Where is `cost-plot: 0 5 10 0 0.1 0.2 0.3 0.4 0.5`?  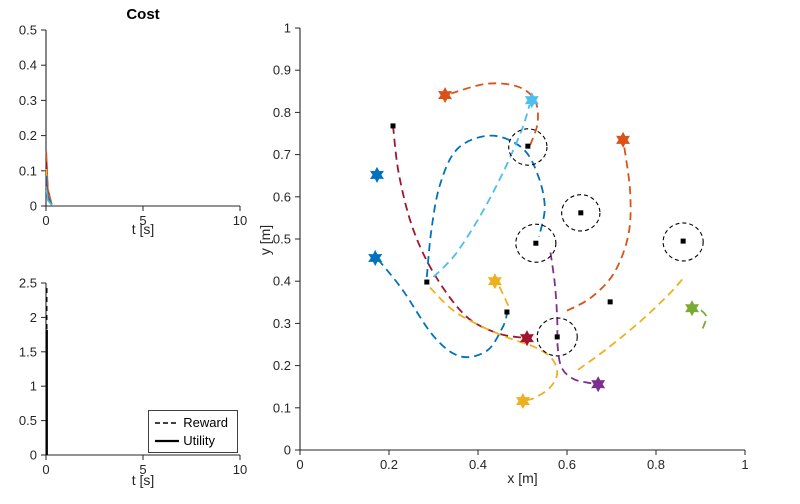
cost-plot: 0 5 10 0 0.1 0.2 0.3 0.4 0.5 is located at coordinates (133, 126).